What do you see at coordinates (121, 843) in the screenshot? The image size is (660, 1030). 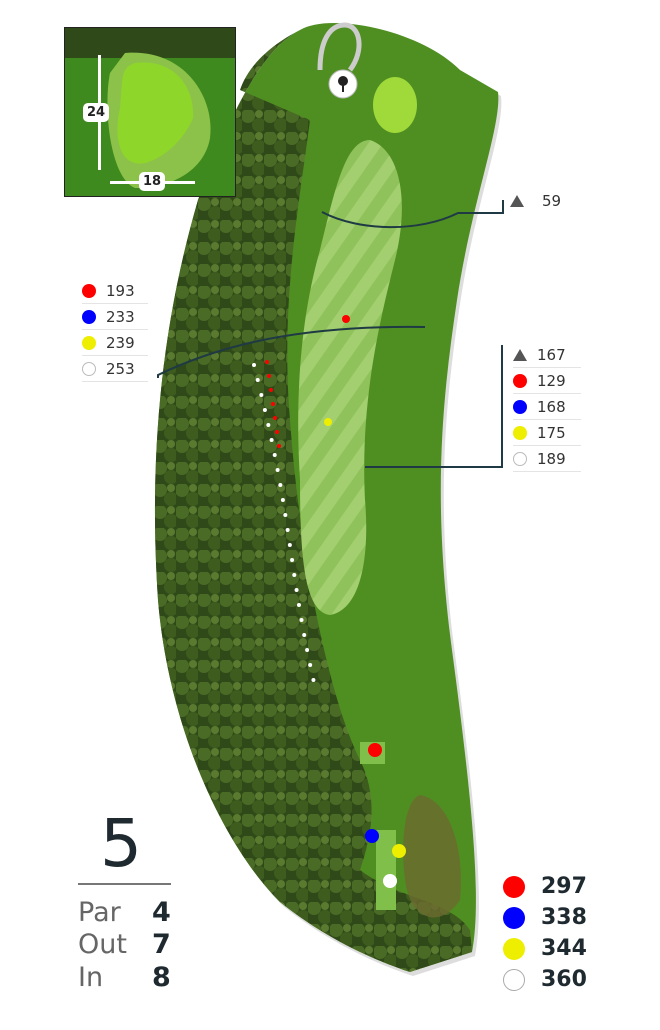 I see `hole-number: 5` at bounding box center [121, 843].